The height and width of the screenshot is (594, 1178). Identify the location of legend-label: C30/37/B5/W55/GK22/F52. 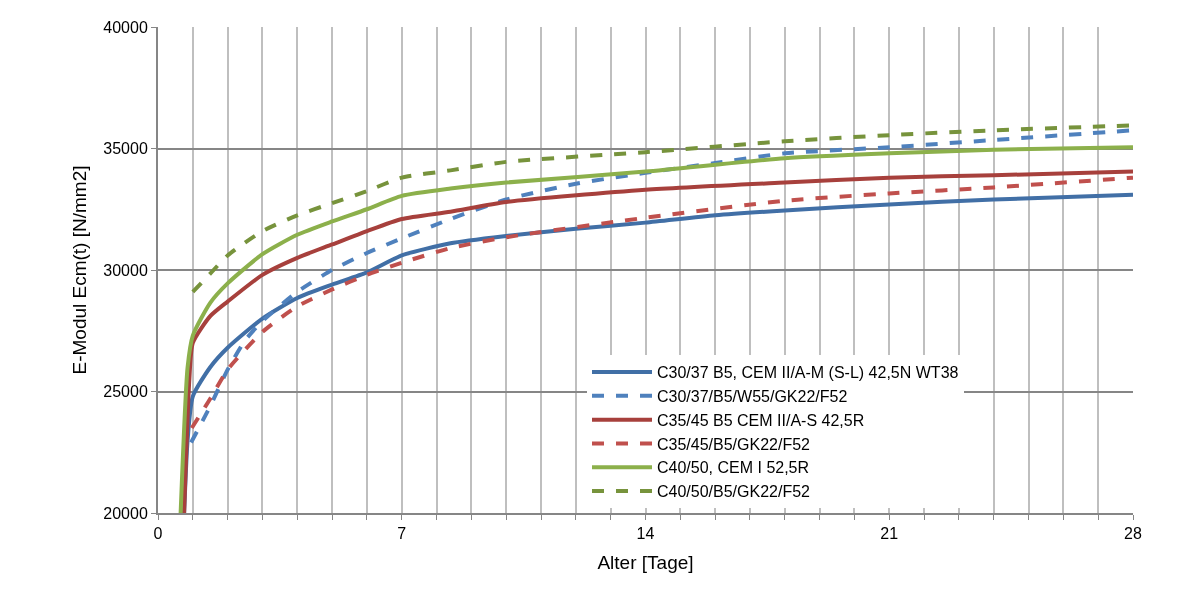
(752, 397).